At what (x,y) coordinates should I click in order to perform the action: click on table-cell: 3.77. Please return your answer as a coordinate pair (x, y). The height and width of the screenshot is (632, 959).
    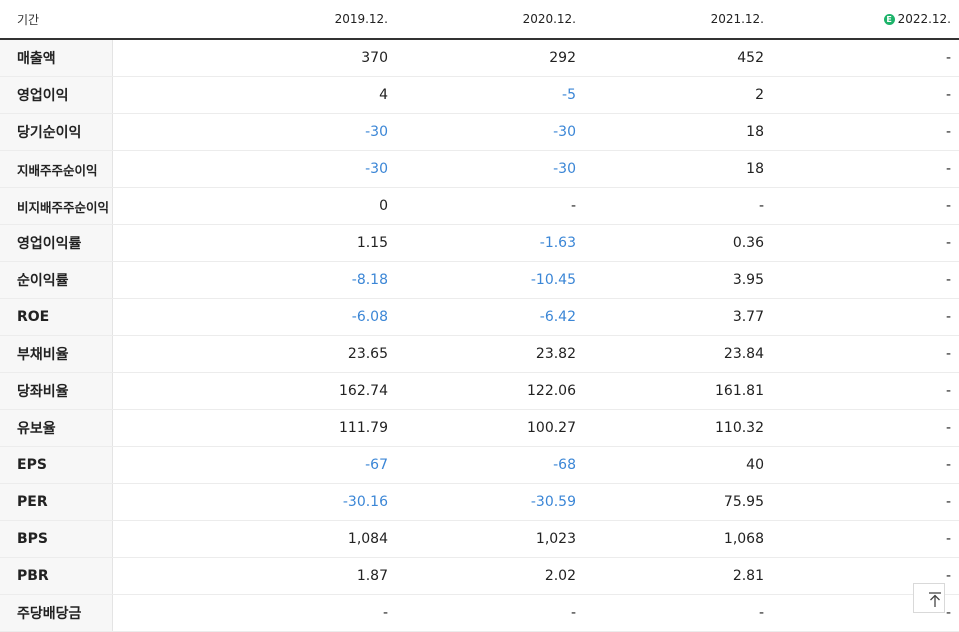
    Looking at the image, I should click on (678, 317).